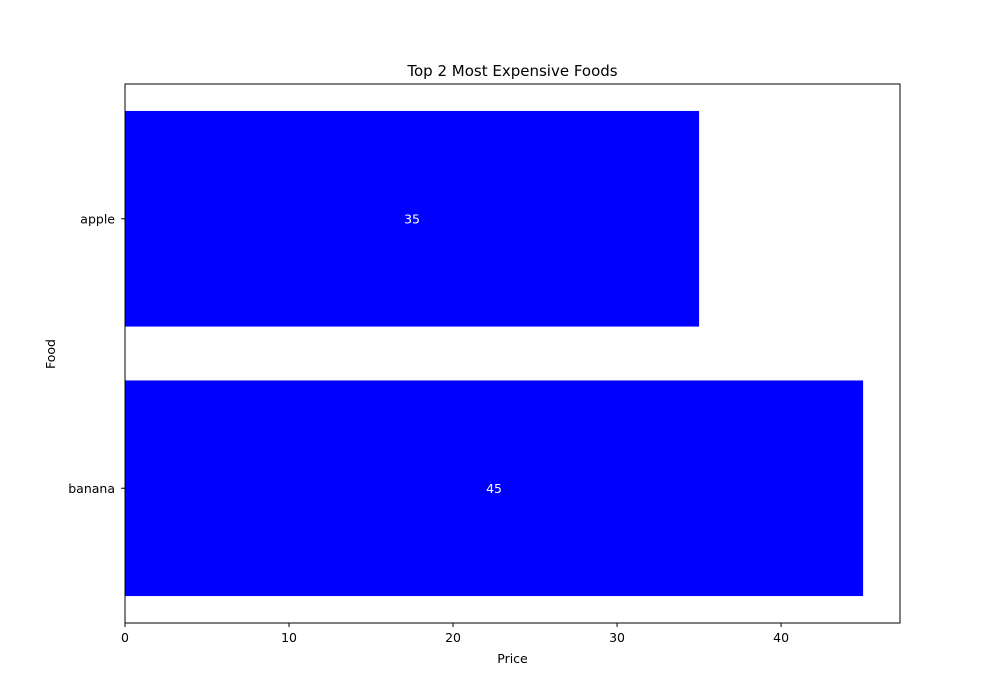 This screenshot has width=1000, height=700. I want to click on x-tick-label-40: 40, so click(781, 637).